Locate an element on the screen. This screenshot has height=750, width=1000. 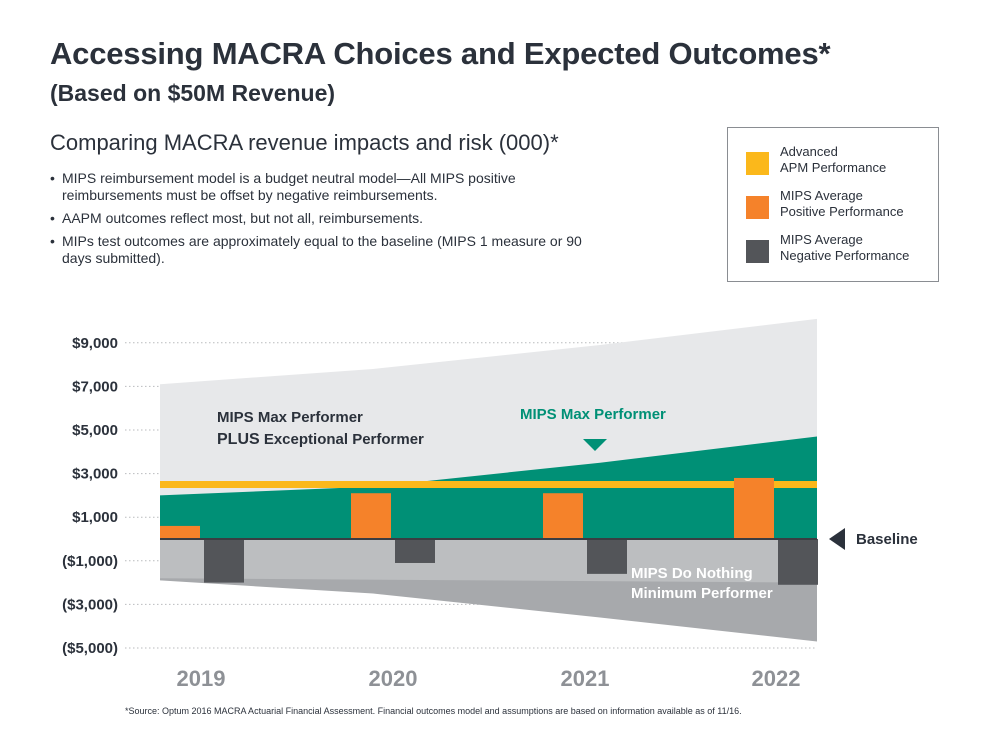
baseline-arrow-icon is located at coordinates (837, 539).